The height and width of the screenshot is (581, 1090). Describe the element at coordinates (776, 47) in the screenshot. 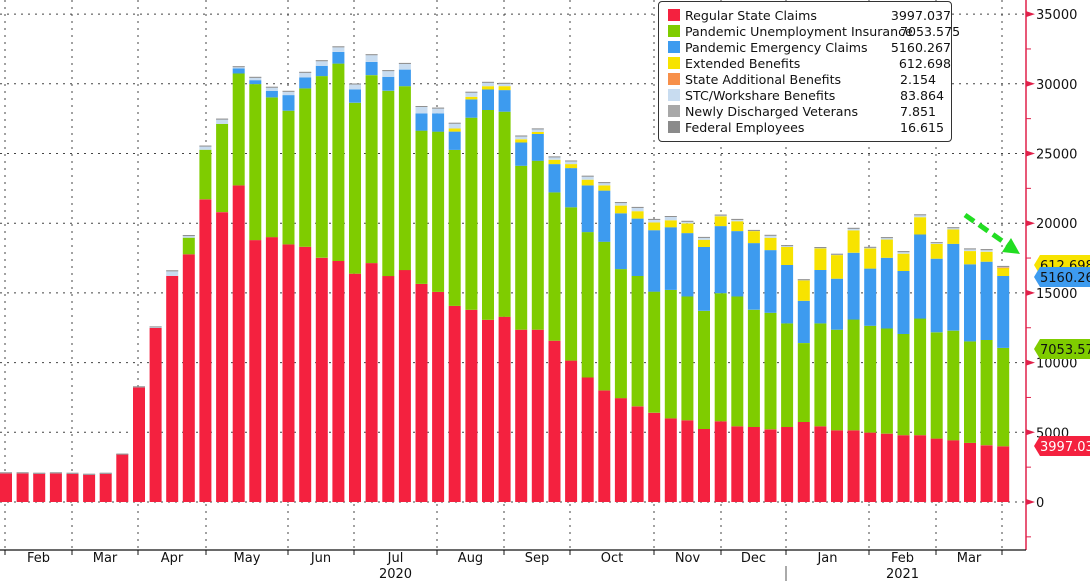

I see `legend-label: Pandemic Emergency Claims` at that location.